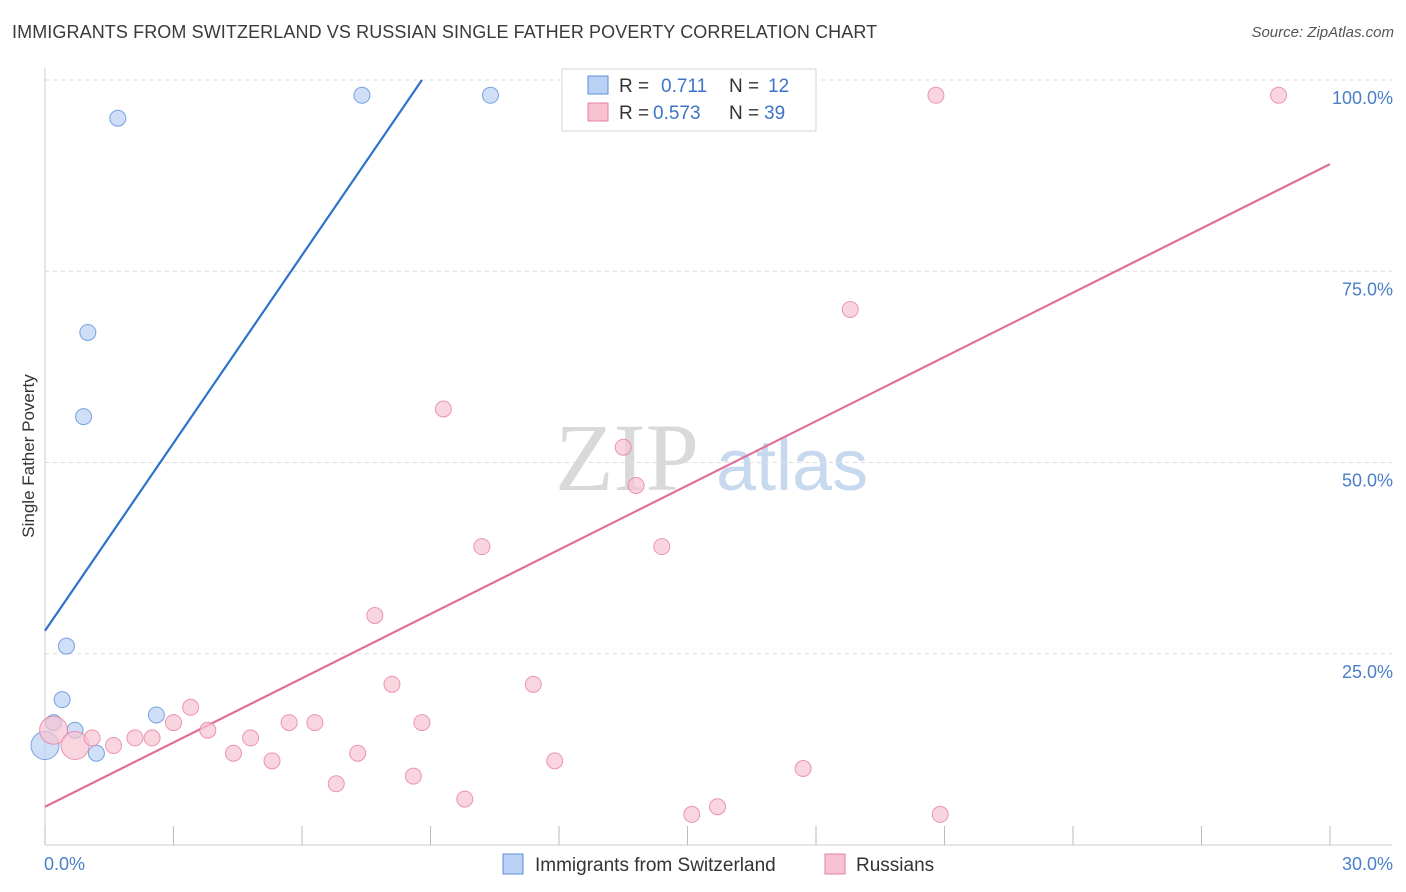 This screenshot has width=1406, height=892. Describe the element at coordinates (744, 86) in the screenshot. I see `legend-n-label-1: N =` at that location.